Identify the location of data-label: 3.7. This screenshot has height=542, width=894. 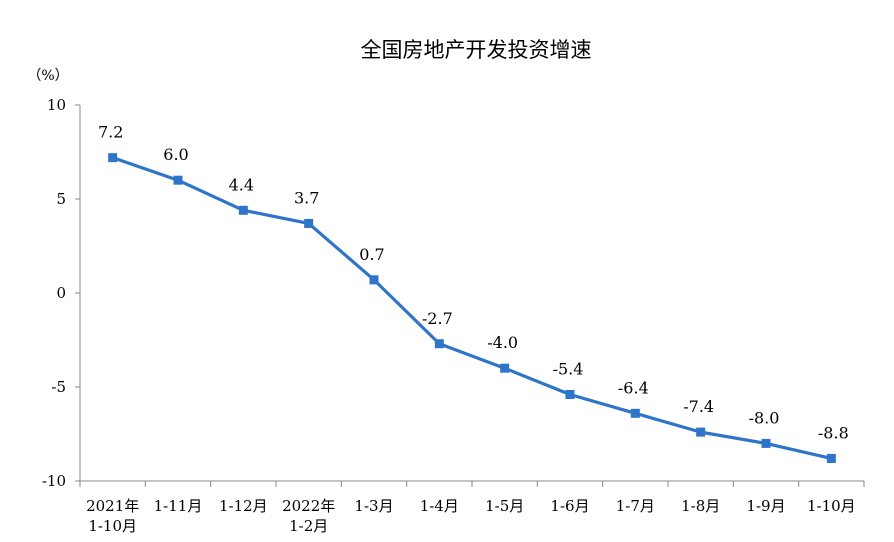
(306, 197).